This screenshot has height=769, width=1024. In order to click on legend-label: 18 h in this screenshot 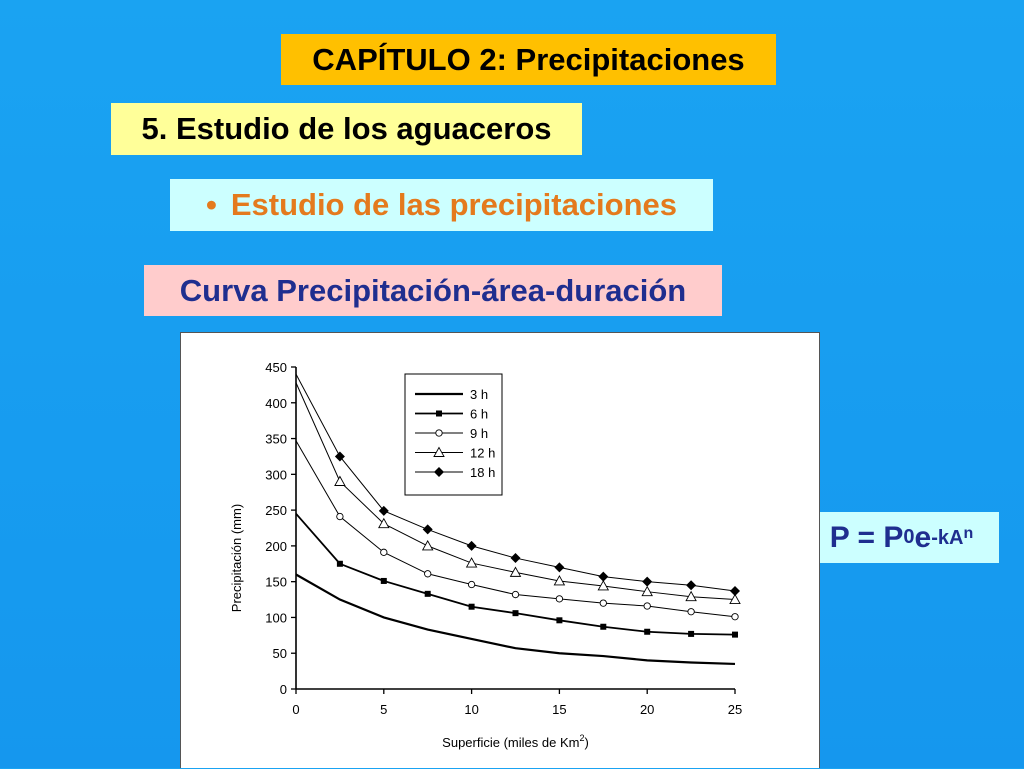, I will do `click(482, 472)`.